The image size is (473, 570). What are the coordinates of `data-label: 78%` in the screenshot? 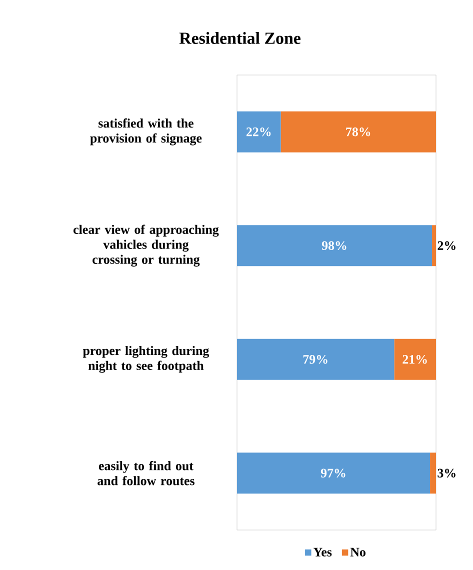 It's located at (358, 131).